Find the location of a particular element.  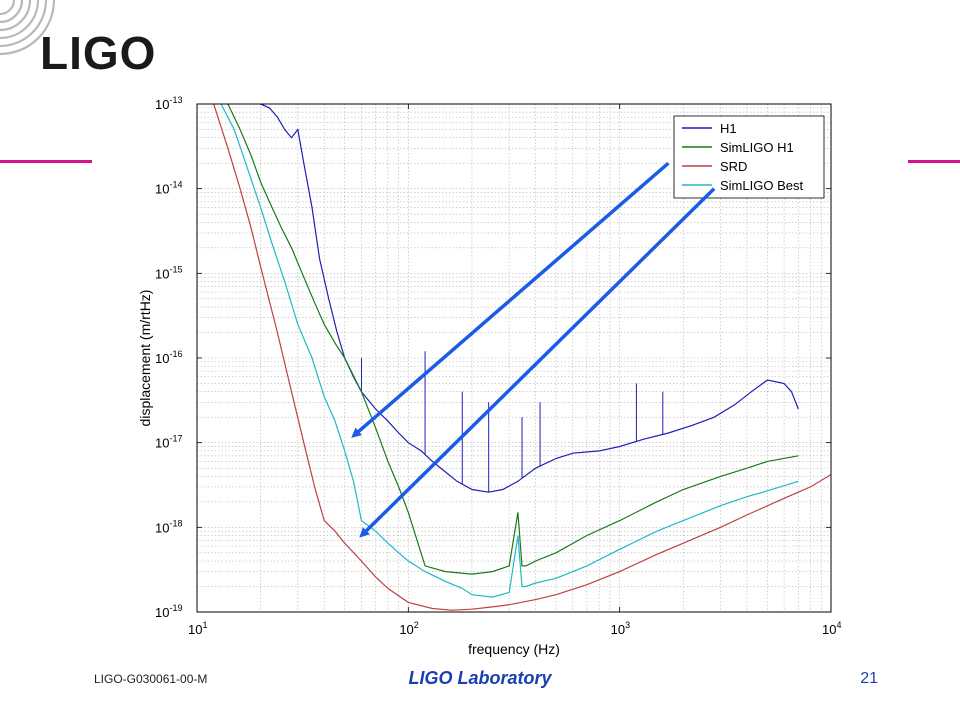

legend-label: SimLIGO H1 is located at coordinates (757, 147).